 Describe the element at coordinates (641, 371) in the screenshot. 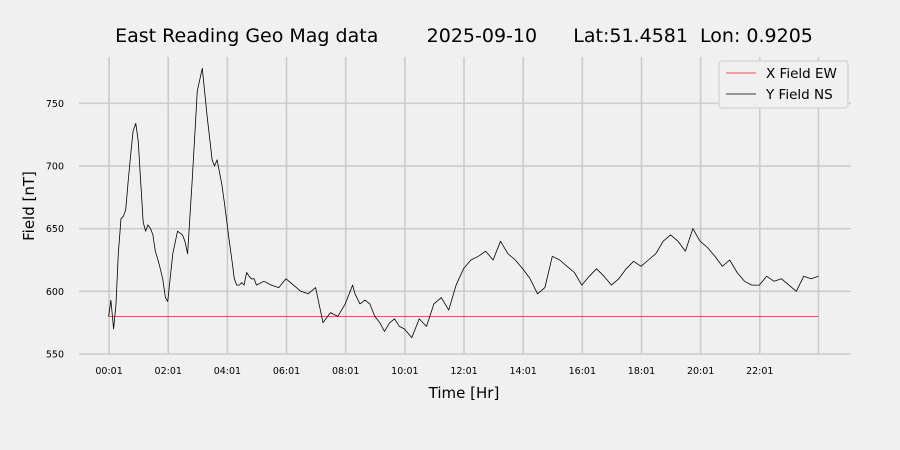

I see `x-tick-label: 18:01` at that location.